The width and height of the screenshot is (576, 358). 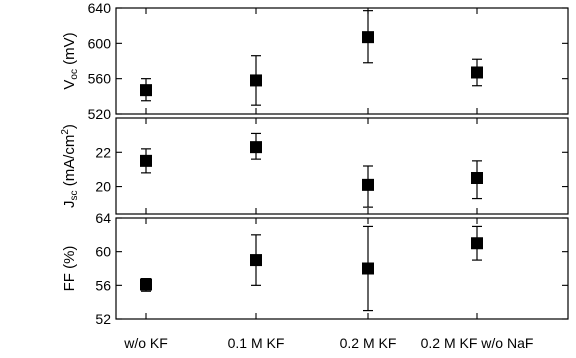 What do you see at coordinates (103, 152) in the screenshot?
I see `y-tick-label: 22` at bounding box center [103, 152].